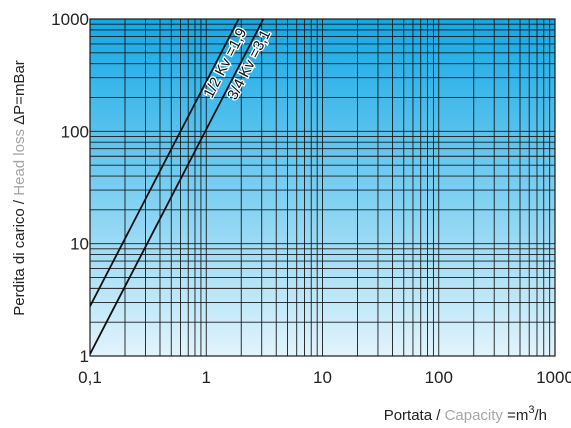 Image resolution: width=571 pixels, height=428 pixels. What do you see at coordinates (19, 160) in the screenshot?
I see `y-axis-label-en: Head loss` at bounding box center [19, 160].